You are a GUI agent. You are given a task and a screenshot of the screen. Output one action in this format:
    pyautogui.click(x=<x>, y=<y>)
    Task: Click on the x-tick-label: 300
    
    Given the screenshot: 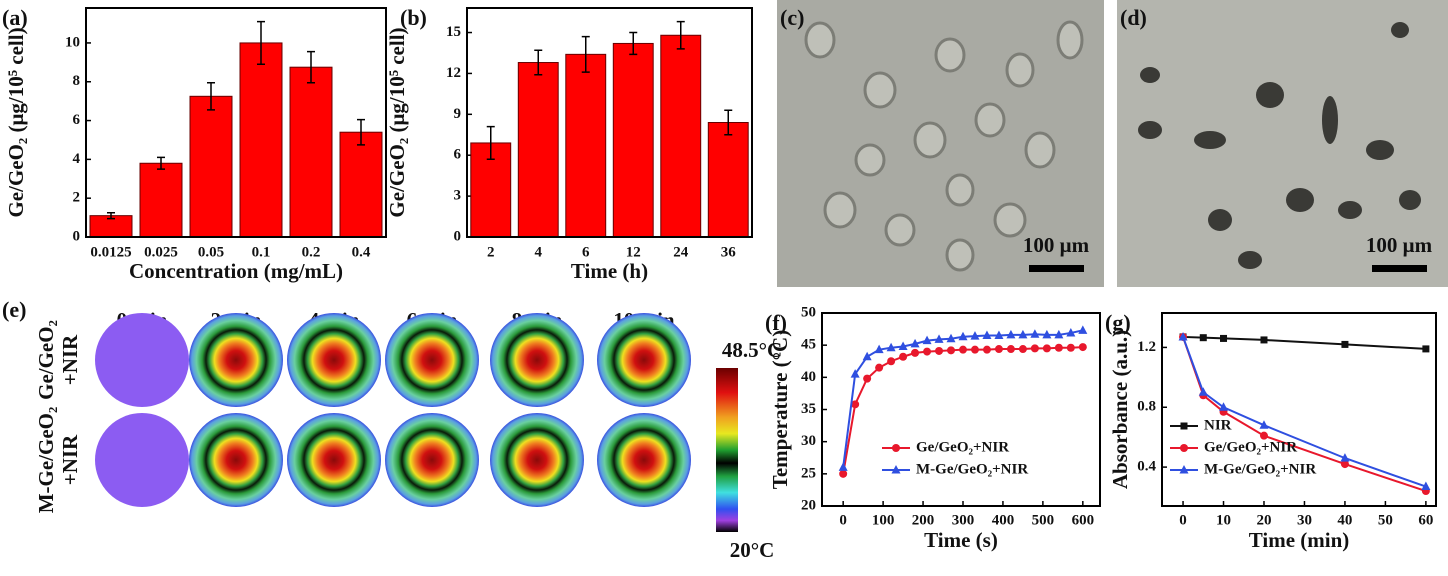 What is the action you would take?
    pyautogui.click(x=963, y=520)
    